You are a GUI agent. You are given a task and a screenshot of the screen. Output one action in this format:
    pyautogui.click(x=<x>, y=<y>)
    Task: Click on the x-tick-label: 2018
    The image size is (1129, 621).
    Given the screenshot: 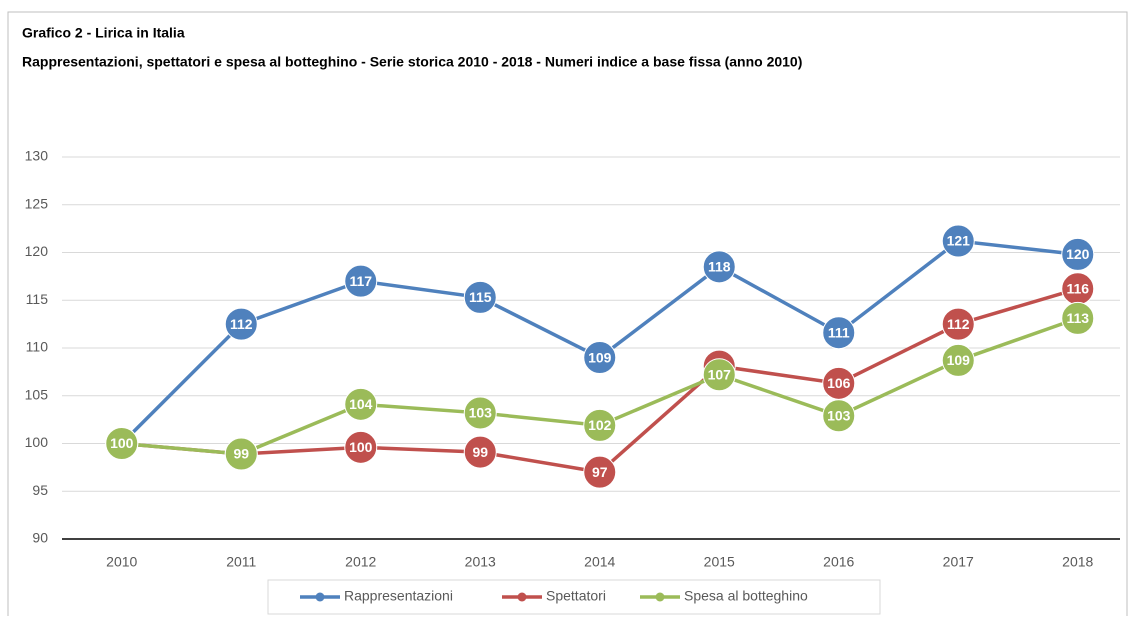 What is the action you would take?
    pyautogui.click(x=1077, y=562)
    